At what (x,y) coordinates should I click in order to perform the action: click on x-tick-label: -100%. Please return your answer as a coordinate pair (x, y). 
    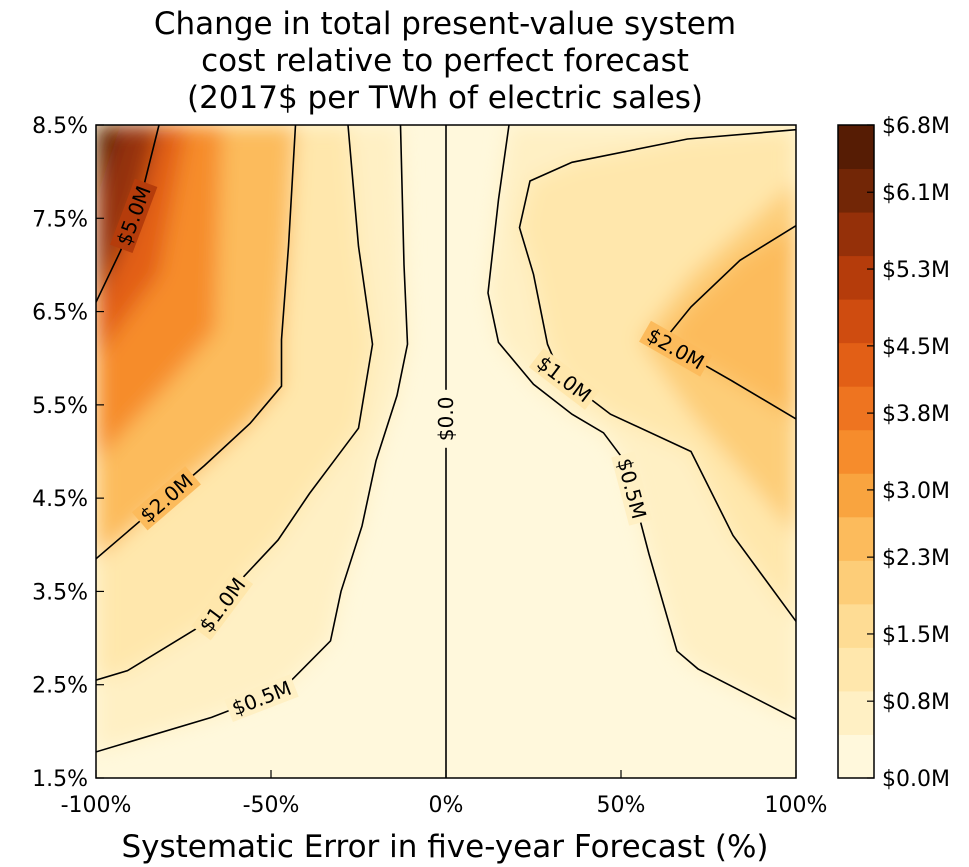
    Looking at the image, I should click on (96, 805).